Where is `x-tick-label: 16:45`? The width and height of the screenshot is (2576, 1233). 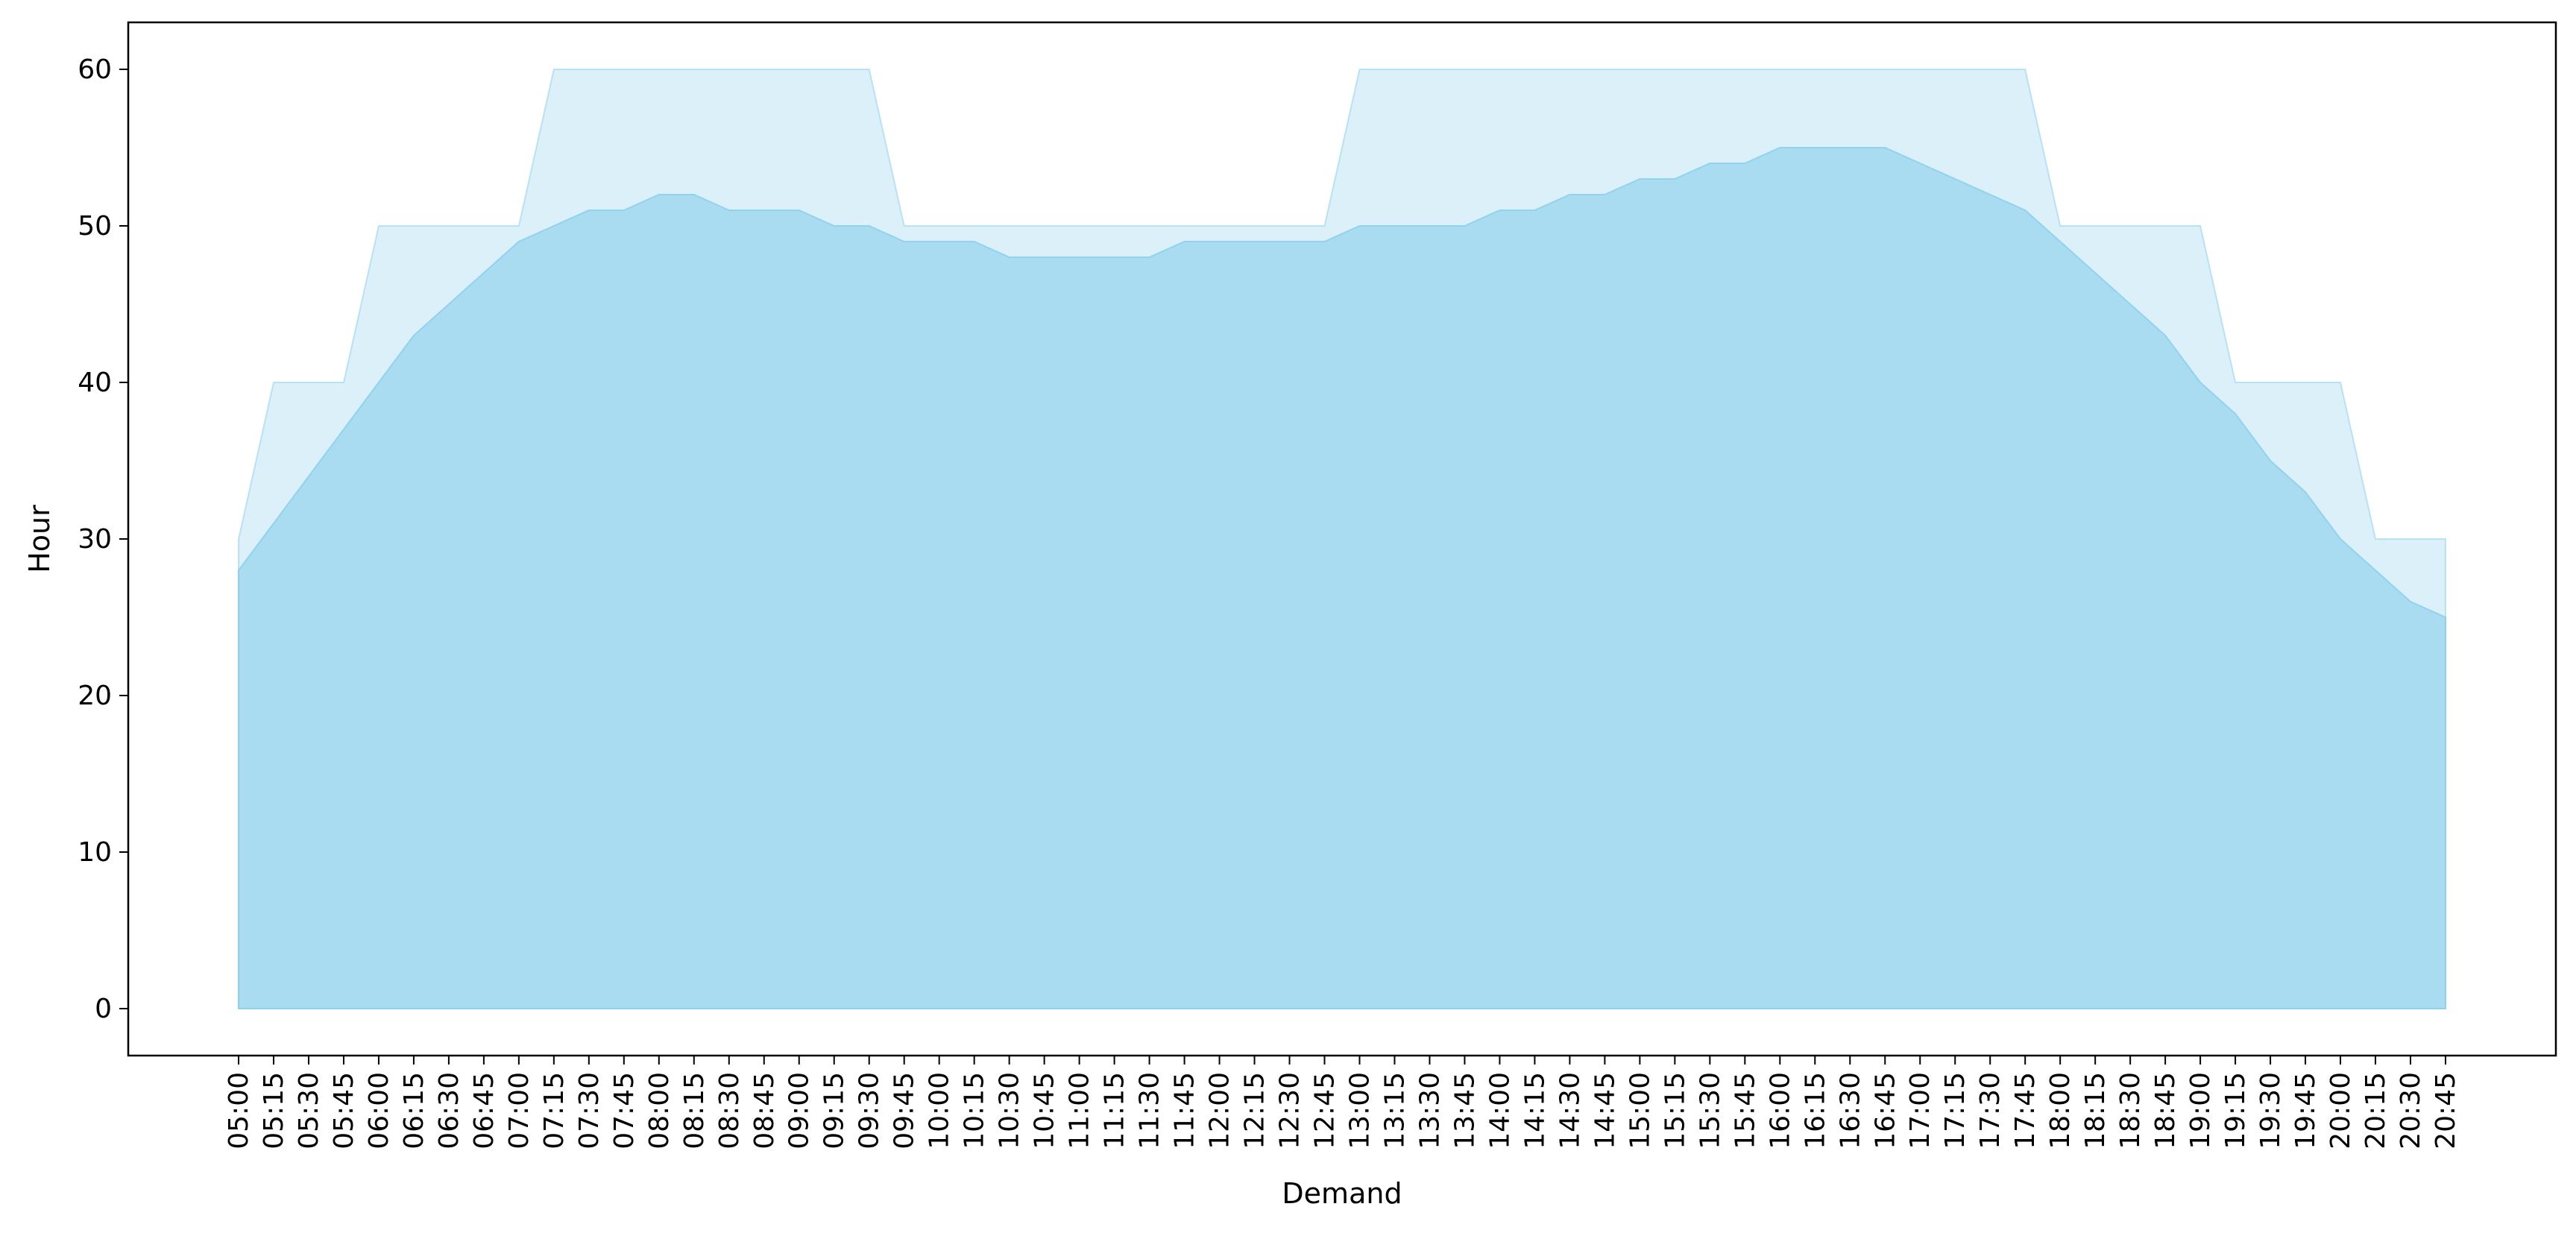
x-tick-label: 16:45 is located at coordinates (1885, 1111).